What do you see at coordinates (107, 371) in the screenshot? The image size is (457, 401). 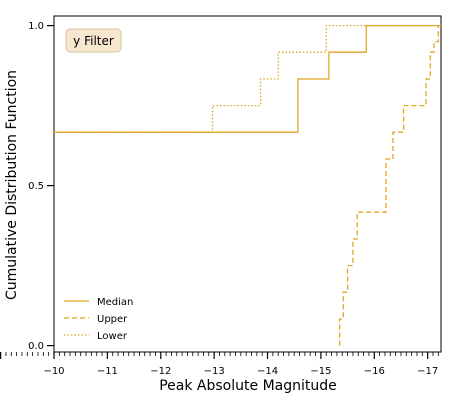 I see `x-tick-label: −11` at bounding box center [107, 371].